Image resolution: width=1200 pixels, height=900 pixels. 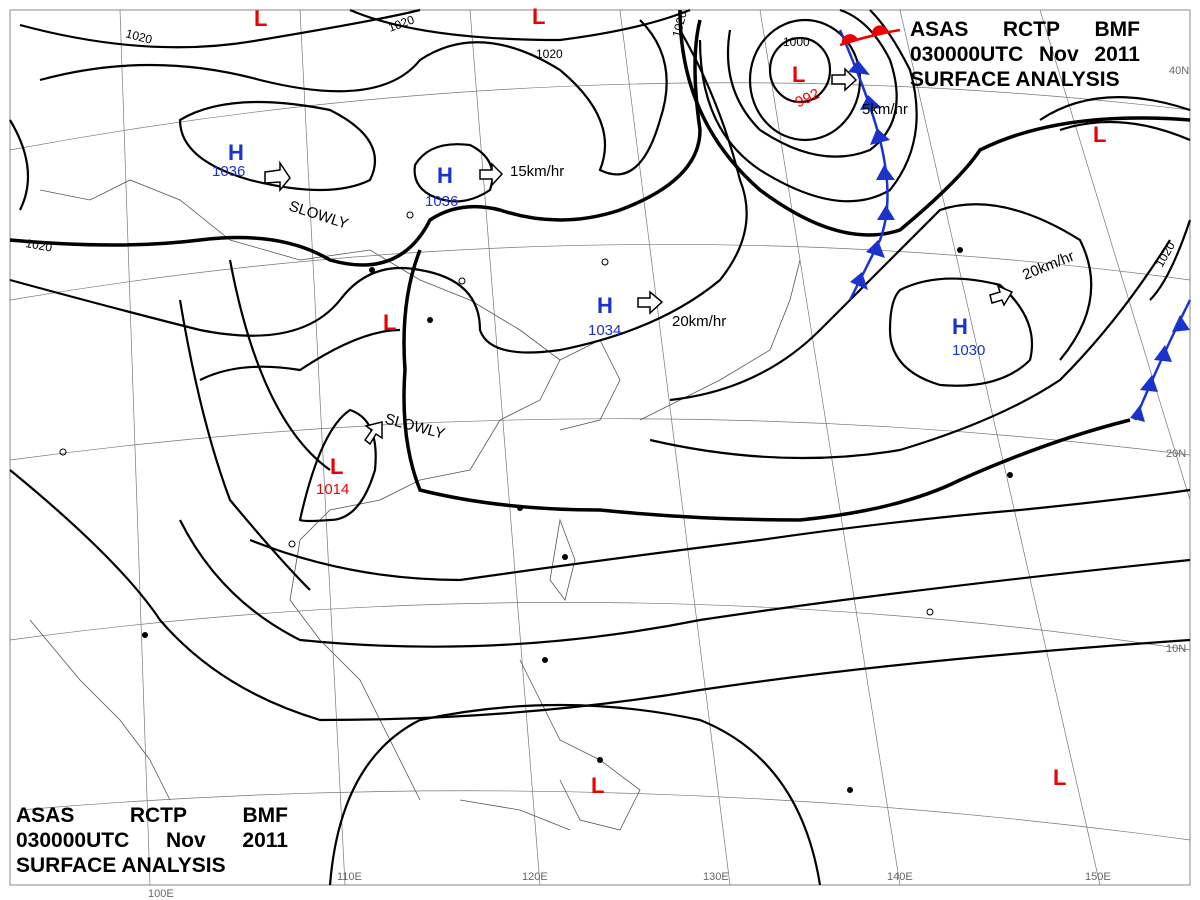 What do you see at coordinates (1098, 877) in the screenshot?
I see `longitude-label: 150E` at bounding box center [1098, 877].